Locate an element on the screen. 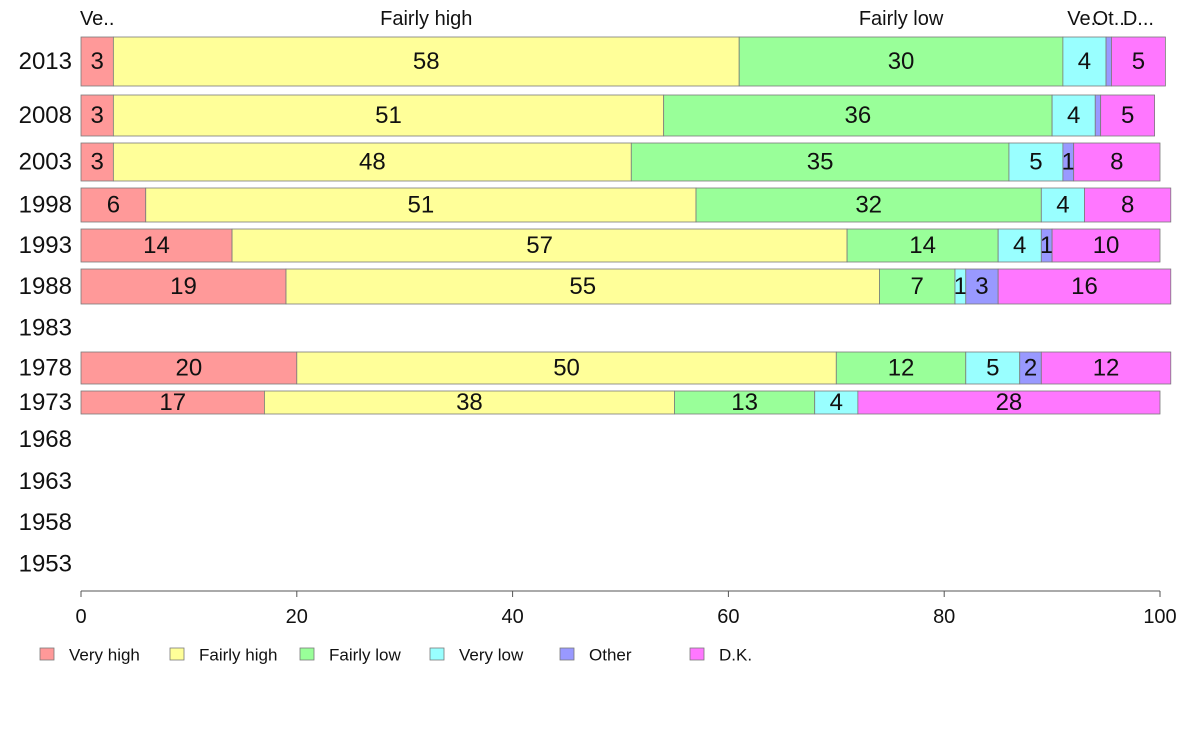 The width and height of the screenshot is (1188, 741). bar-data-label: 7 is located at coordinates (917, 286).